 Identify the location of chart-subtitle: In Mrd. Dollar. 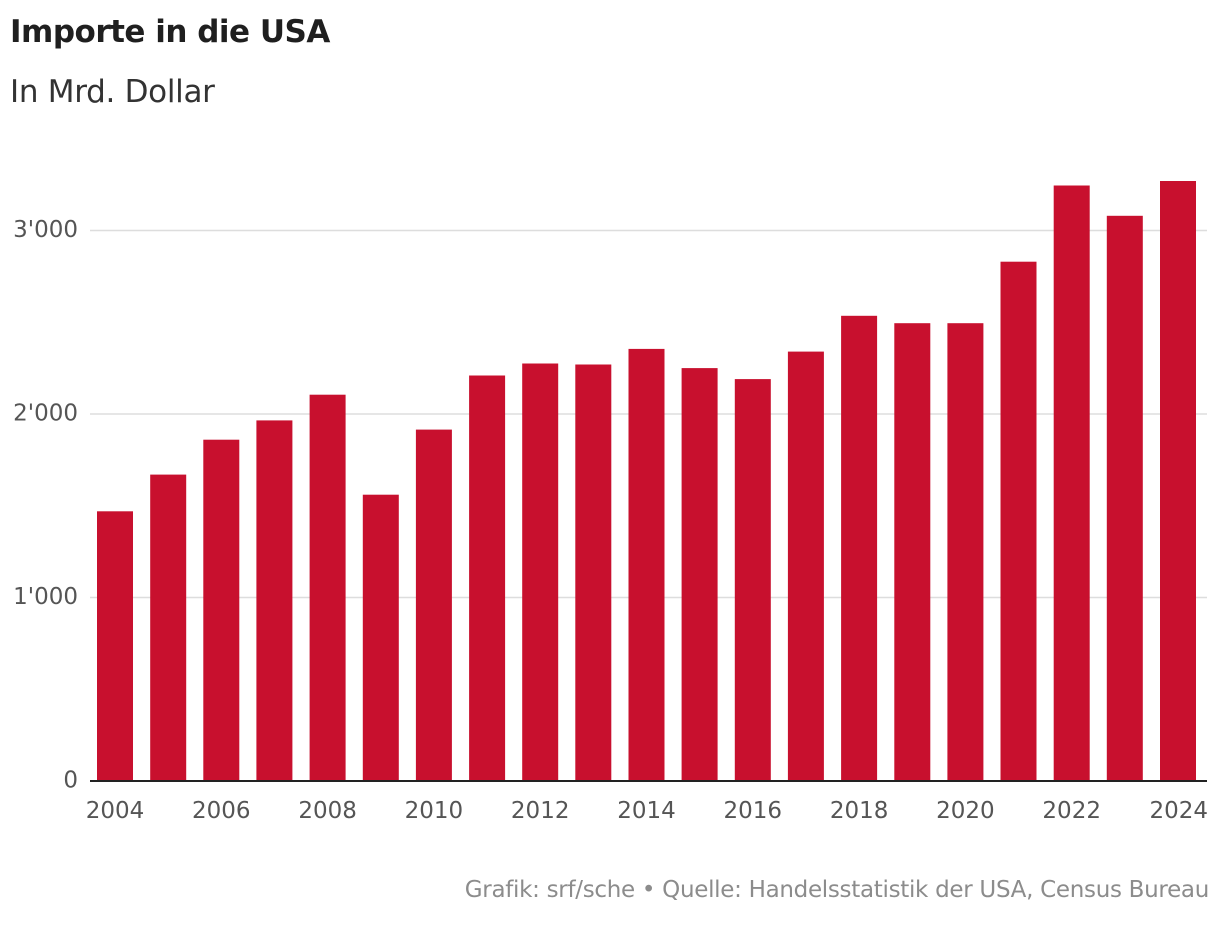
(112, 92).